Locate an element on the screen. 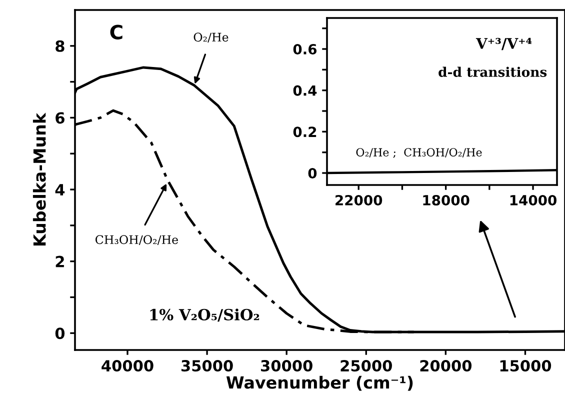 Image resolution: width=565 pixels, height=407 pixels. x-tick-label: 15000 is located at coordinates (526, 366).